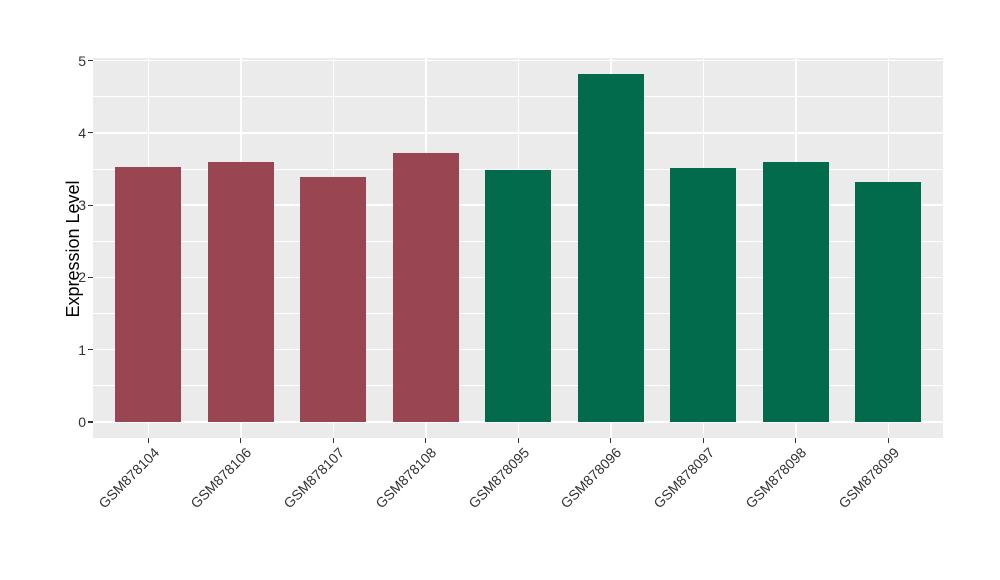 The image size is (1000, 580). I want to click on y-tick-label: 0, so click(82, 422).